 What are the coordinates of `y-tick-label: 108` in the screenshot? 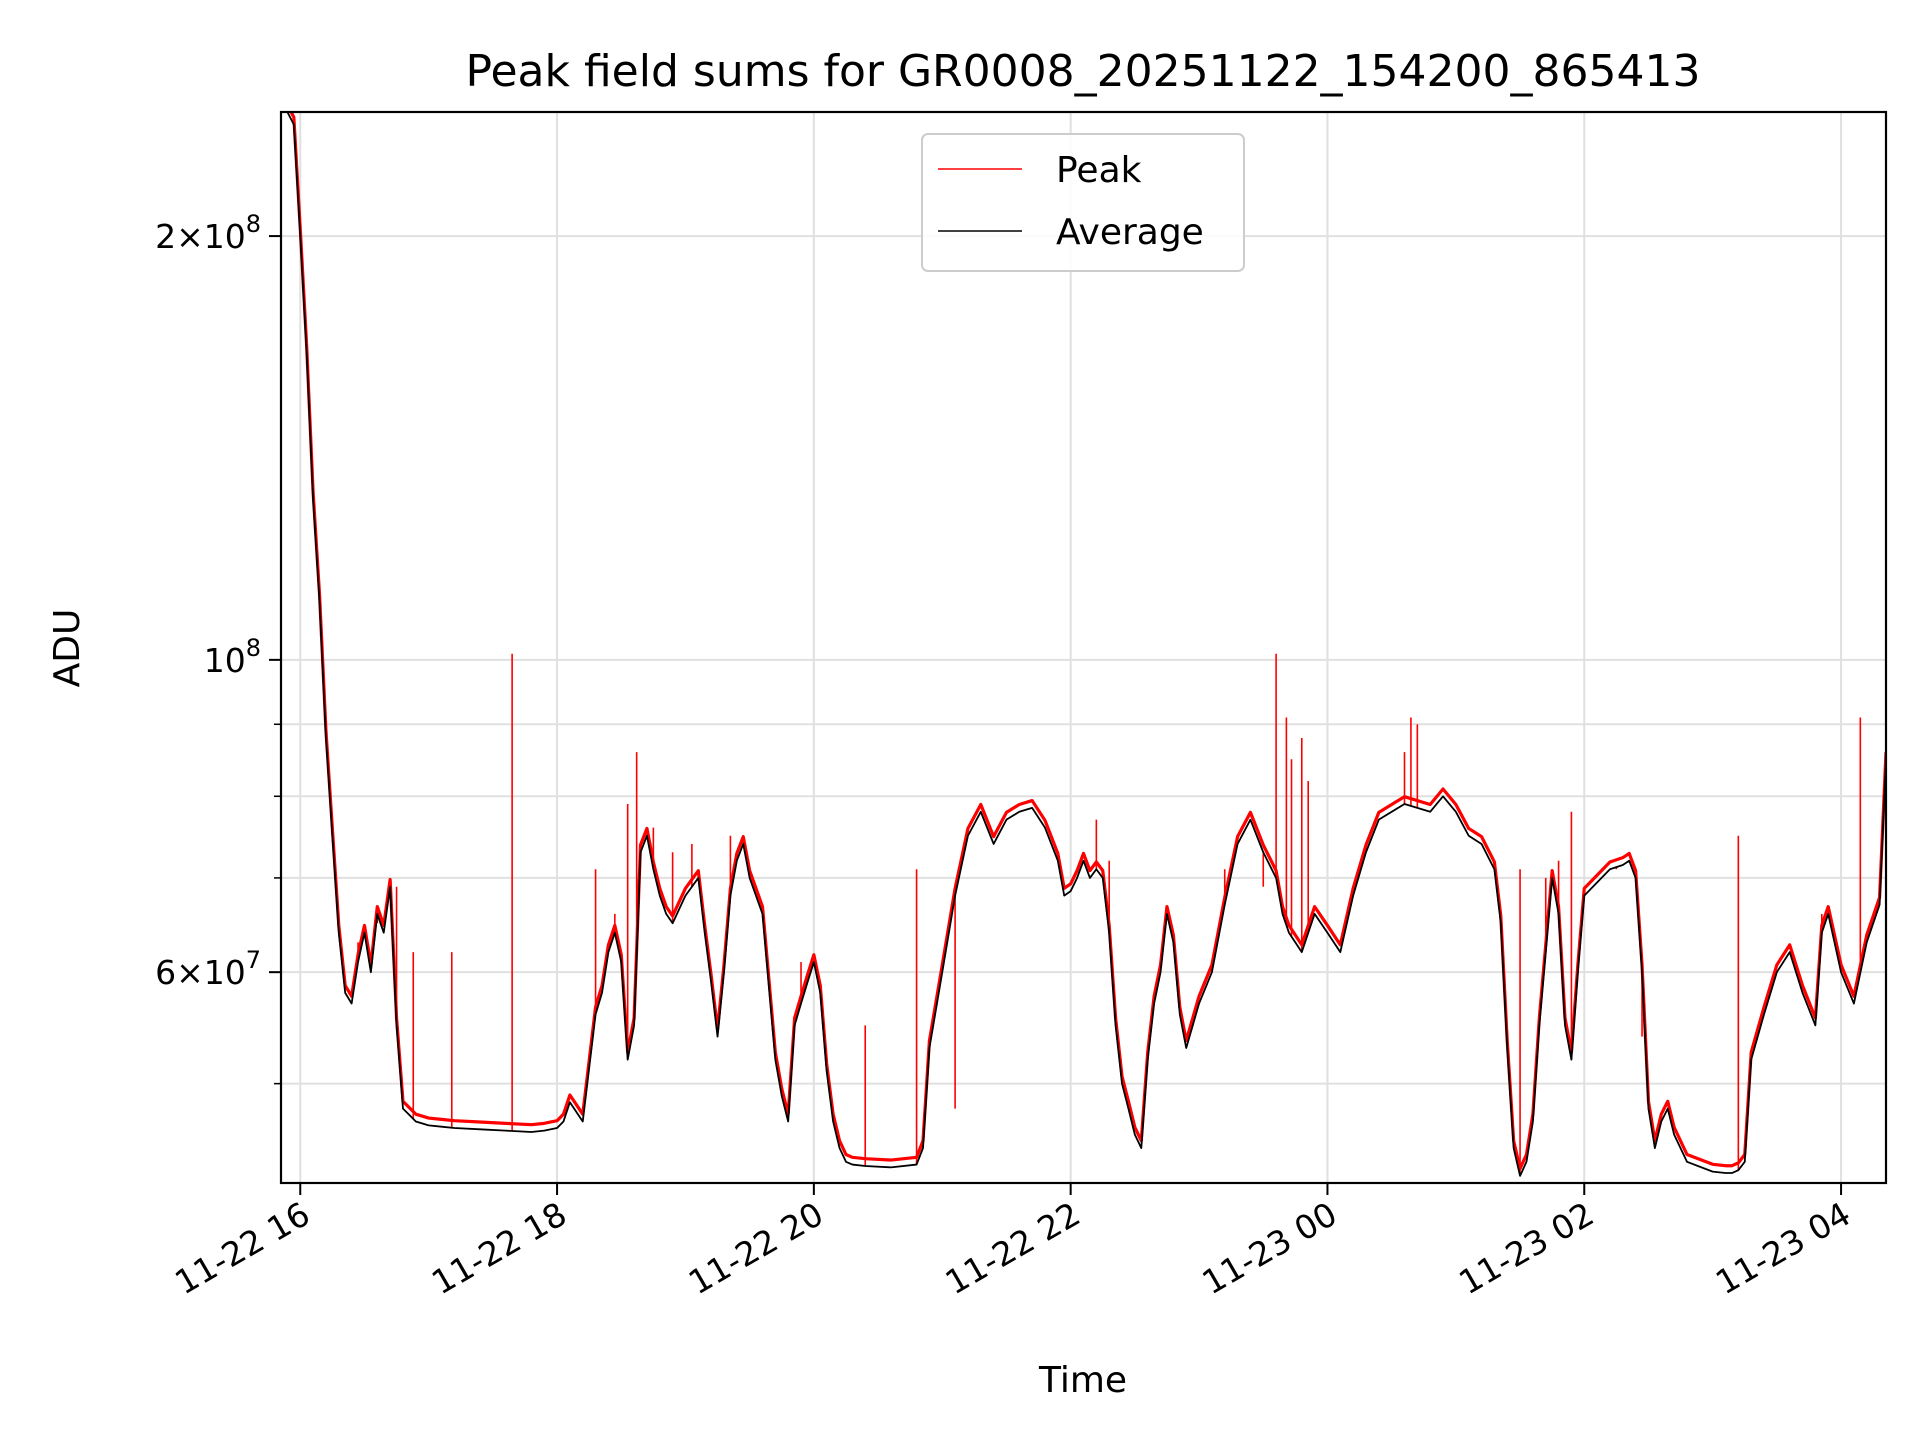 It's located at (232, 657).